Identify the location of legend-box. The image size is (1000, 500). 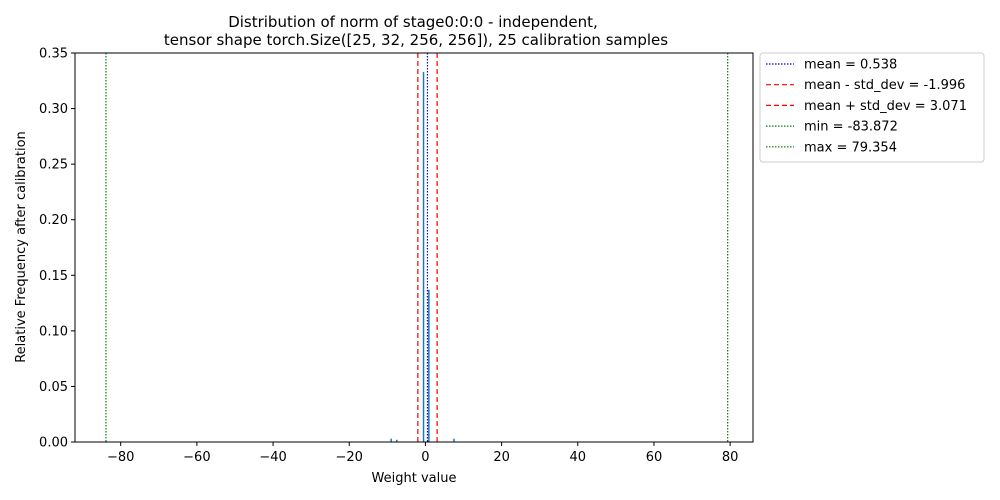
(872, 107).